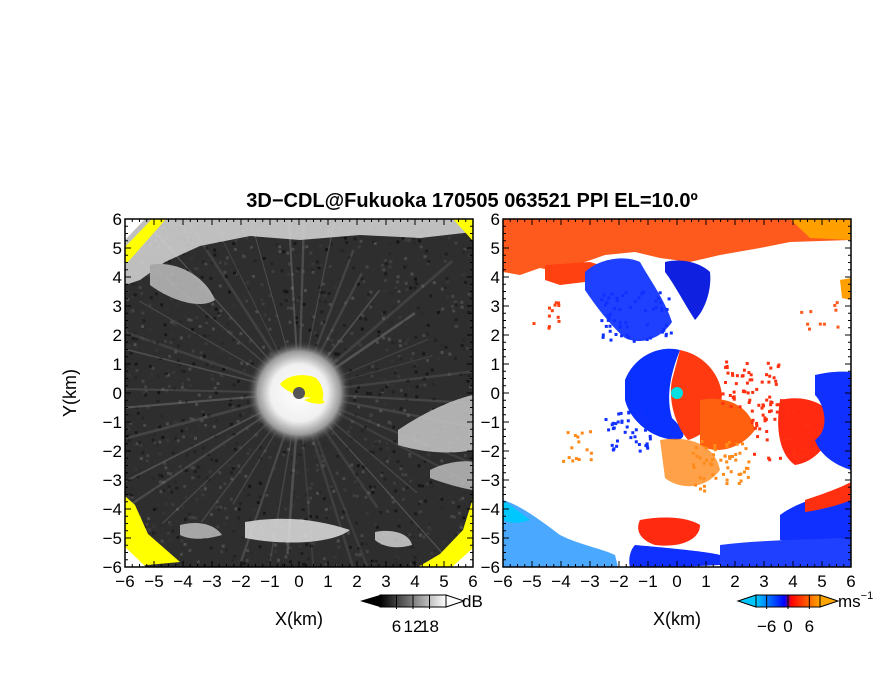 The height and width of the screenshot is (680, 880). I want to click on x-tick-label: 0, so click(676, 581).